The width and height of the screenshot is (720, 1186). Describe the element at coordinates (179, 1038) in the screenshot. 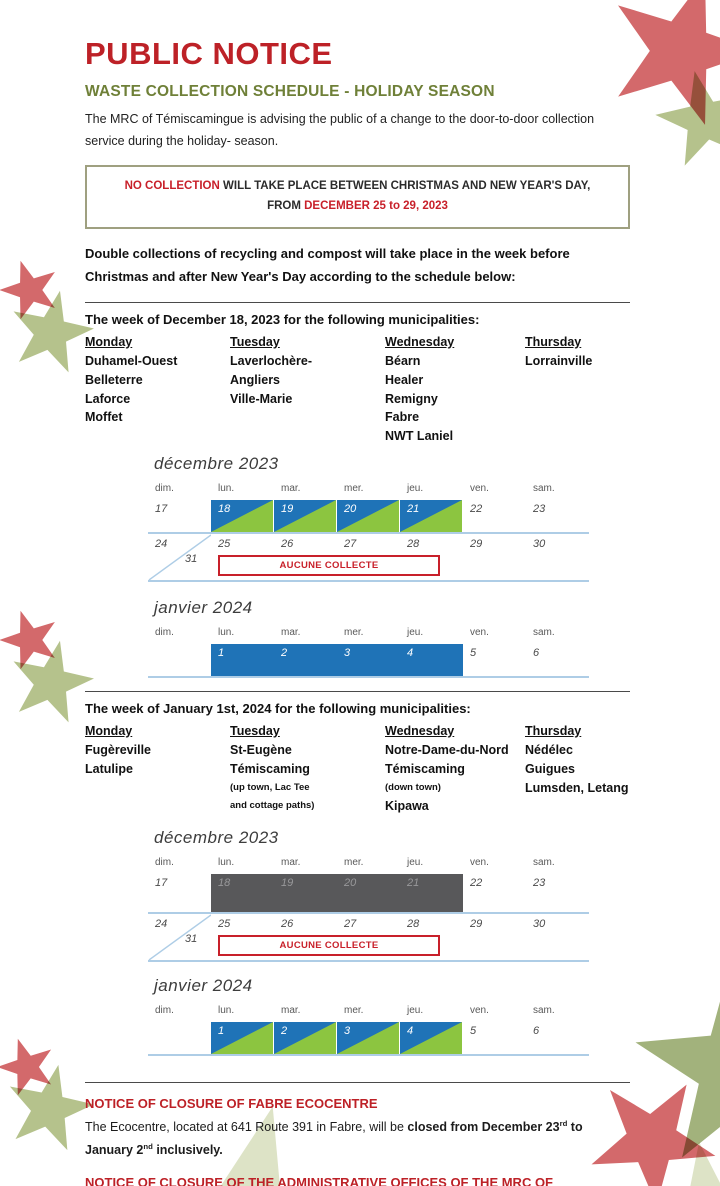

I see `calendar-day-cell` at that location.